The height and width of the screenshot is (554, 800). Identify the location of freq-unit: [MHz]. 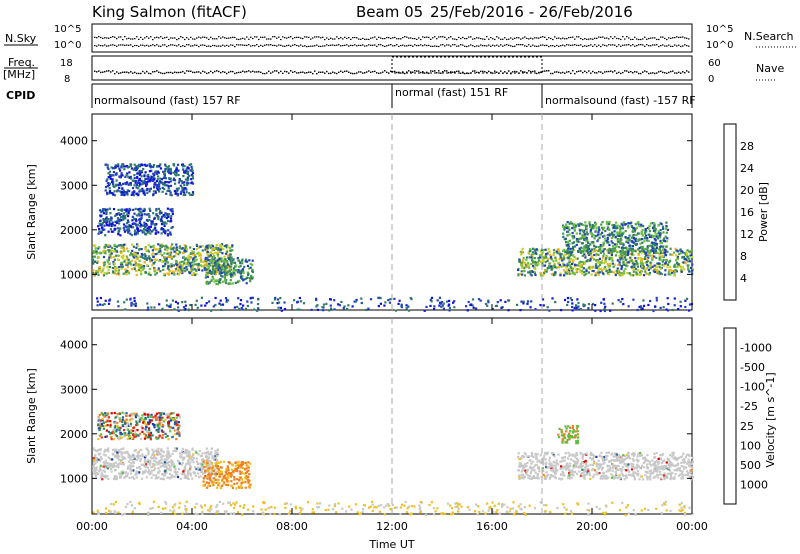
(19, 74).